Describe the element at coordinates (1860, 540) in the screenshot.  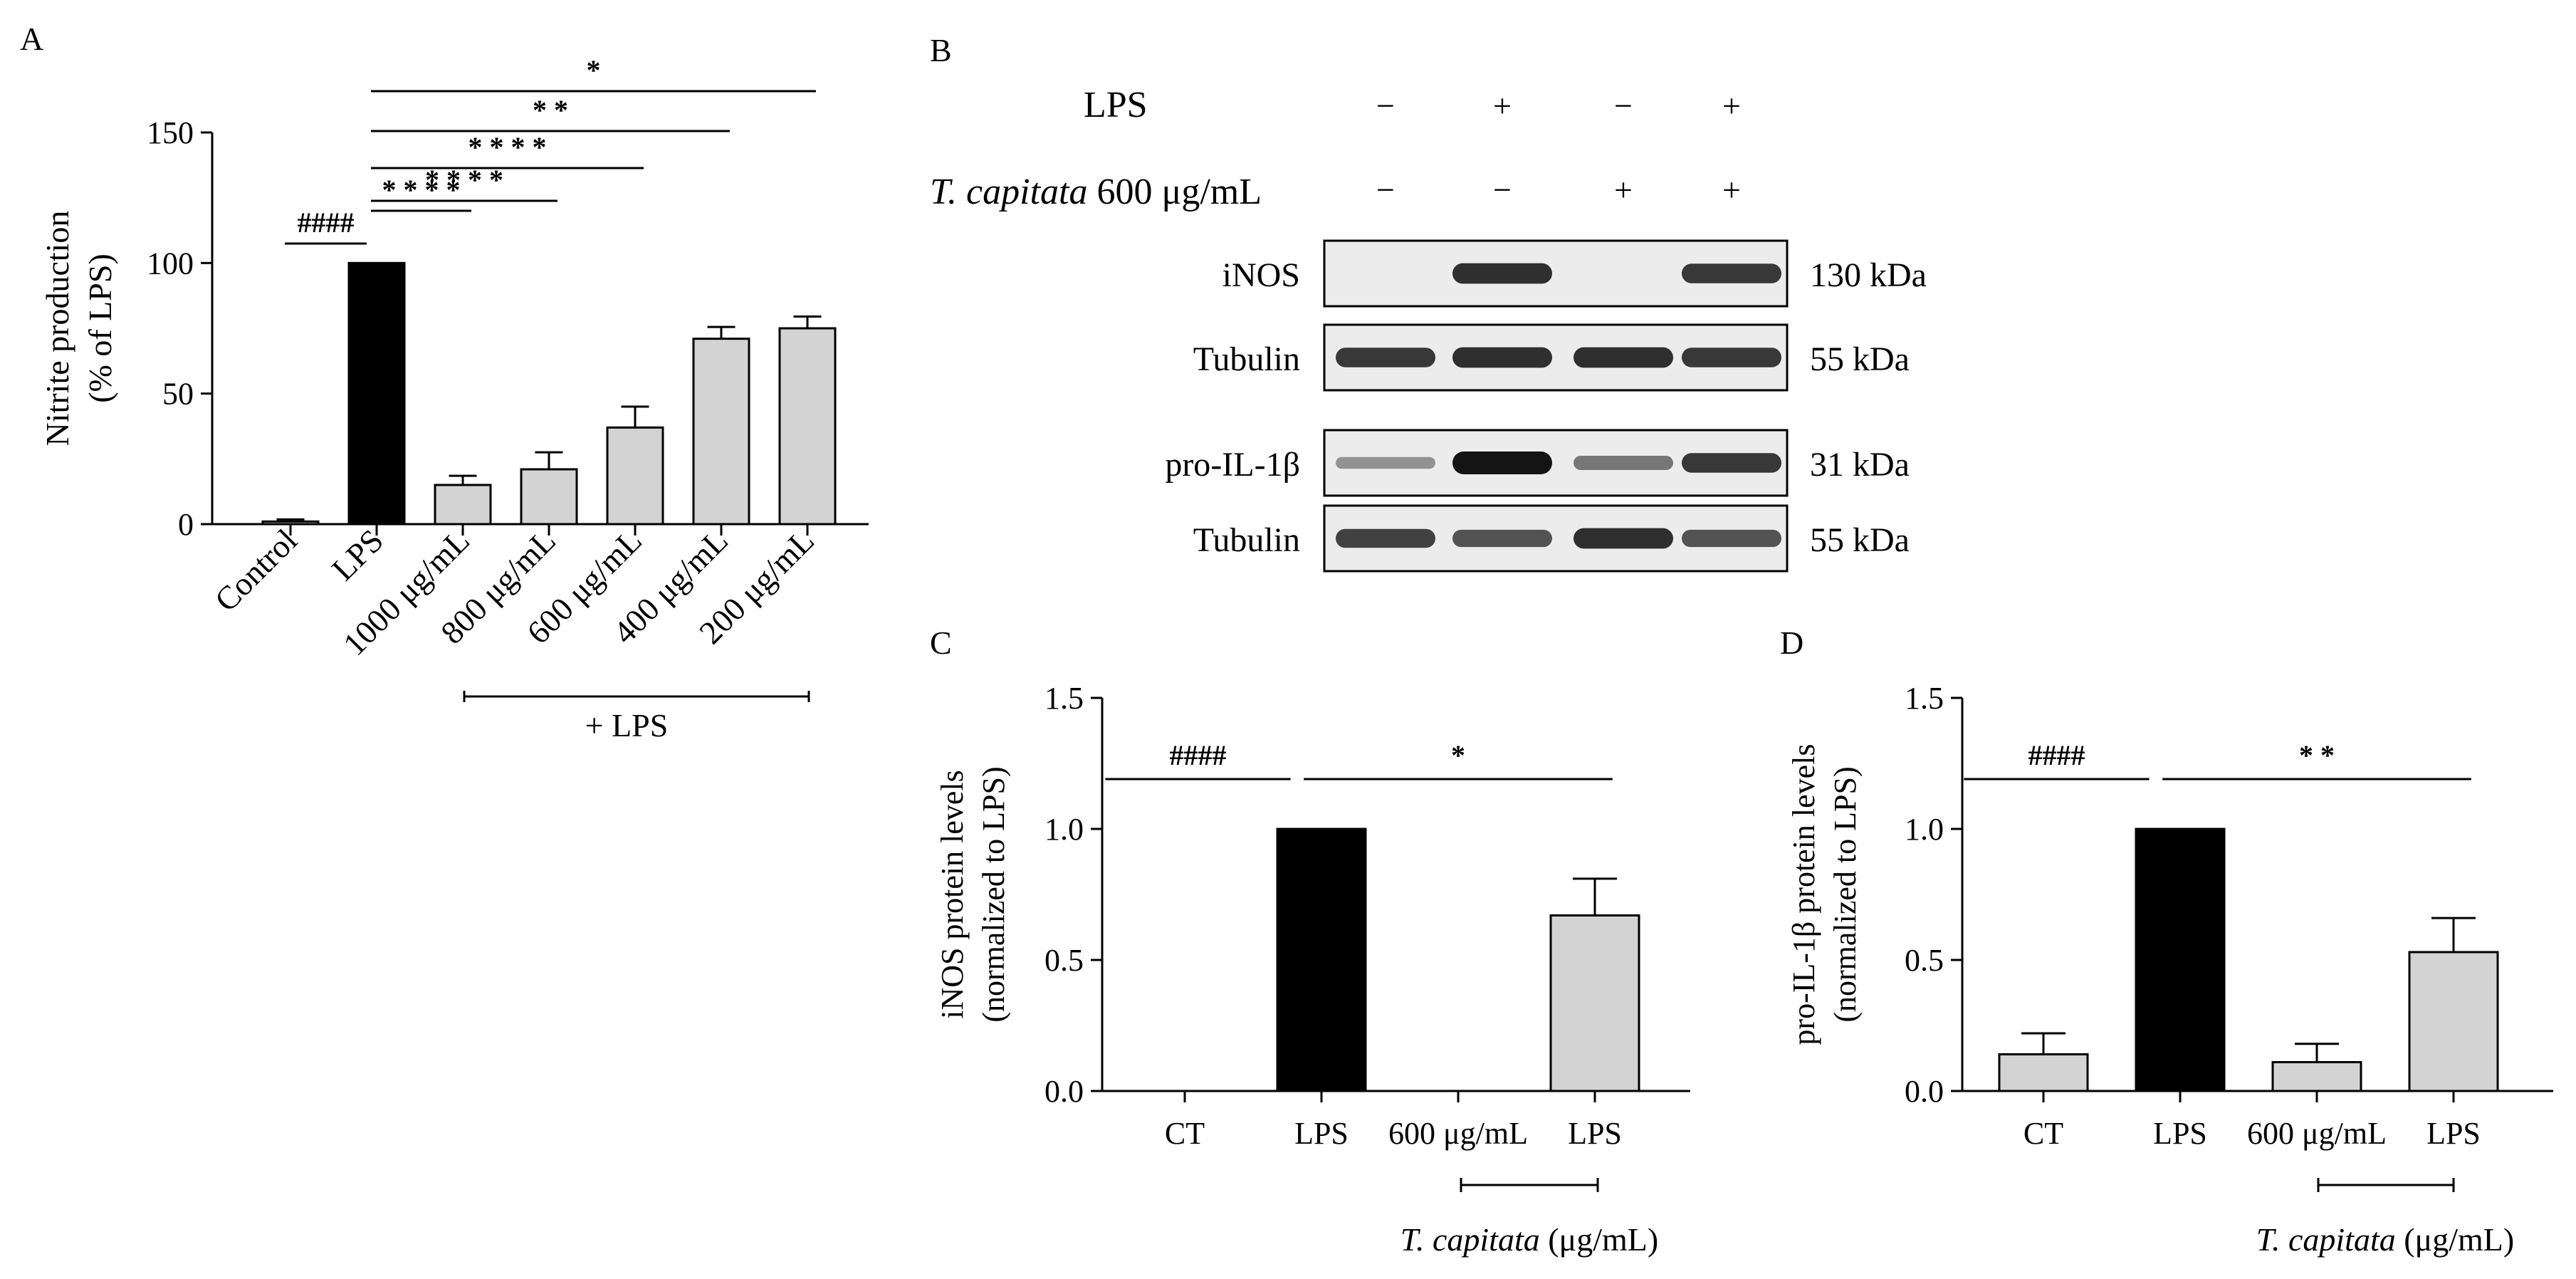
I see `blot-kda-label: 55 kDa` at that location.